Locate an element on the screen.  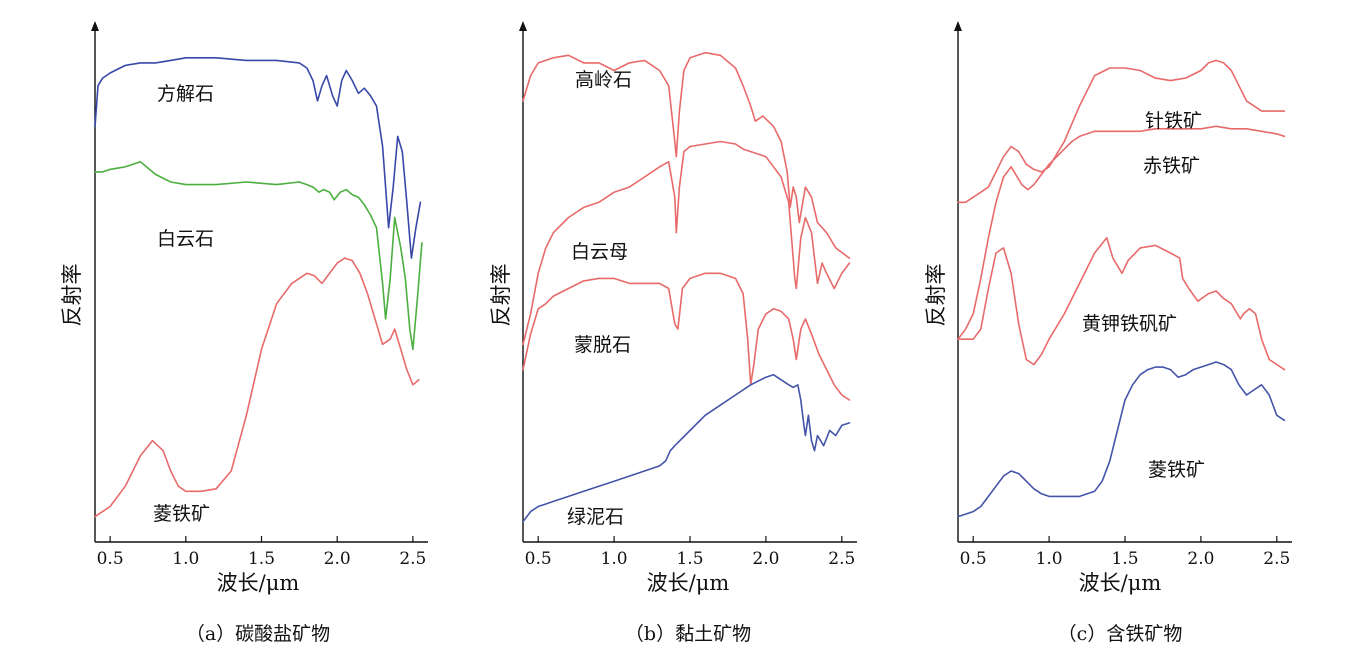
panel-c-x-ticks: 0.5 1.0 1.5 2.0 2.5 is located at coordinates (1125, 552).